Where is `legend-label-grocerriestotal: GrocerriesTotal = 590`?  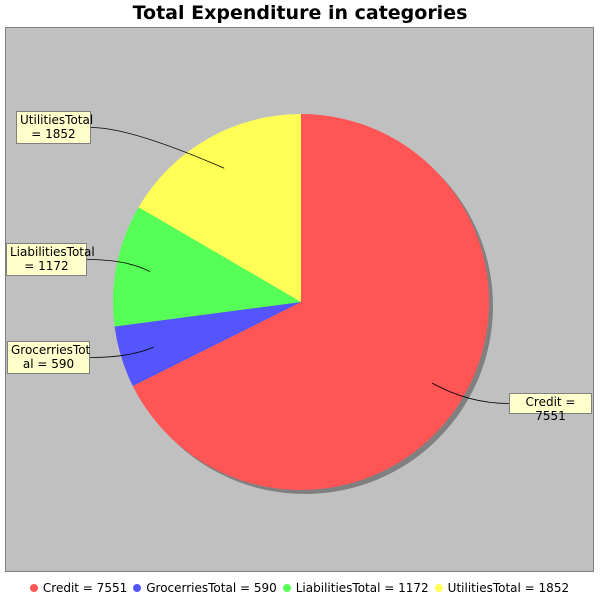
legend-label-grocerriestotal: GrocerriesTotal = 590 is located at coordinates (211, 588).